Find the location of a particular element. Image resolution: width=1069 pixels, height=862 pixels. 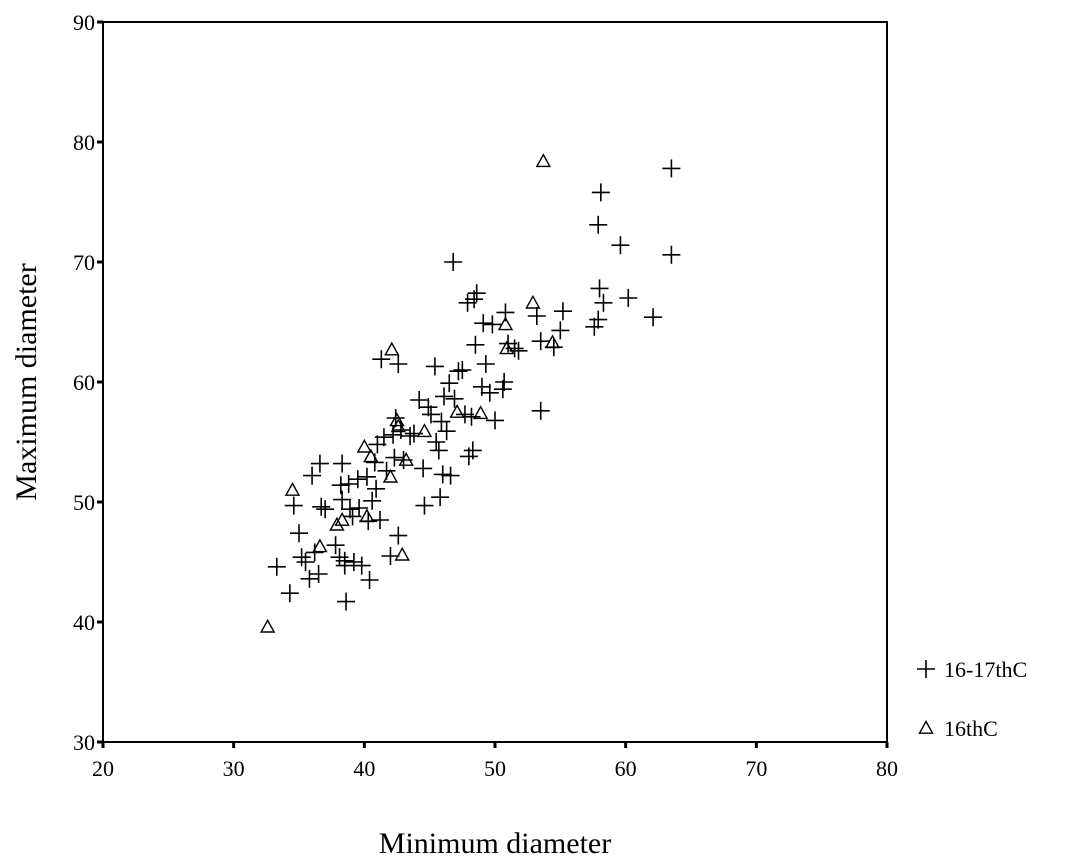

y-tick-label: 70 is located at coordinates (84, 262).